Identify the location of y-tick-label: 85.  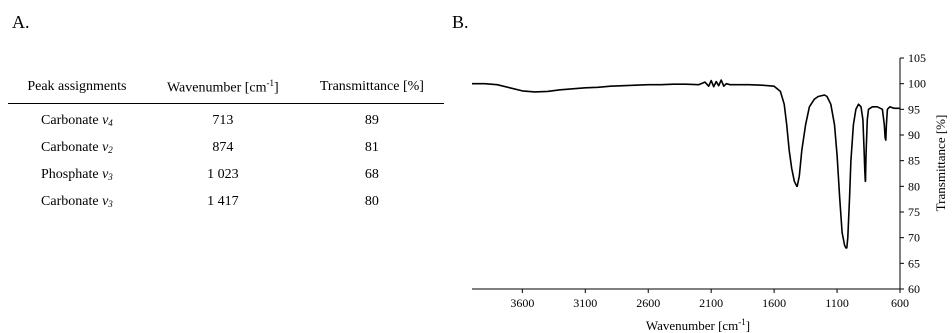
(914, 161).